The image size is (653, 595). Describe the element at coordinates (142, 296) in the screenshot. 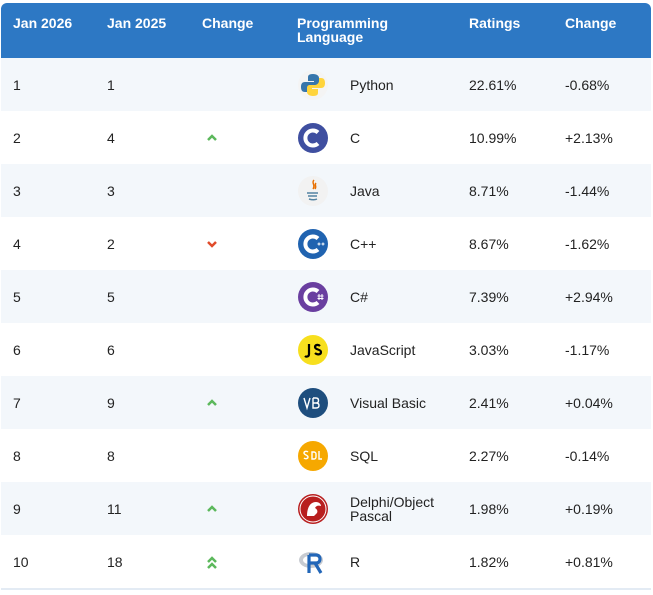

I see `rank-2025: 5` at that location.